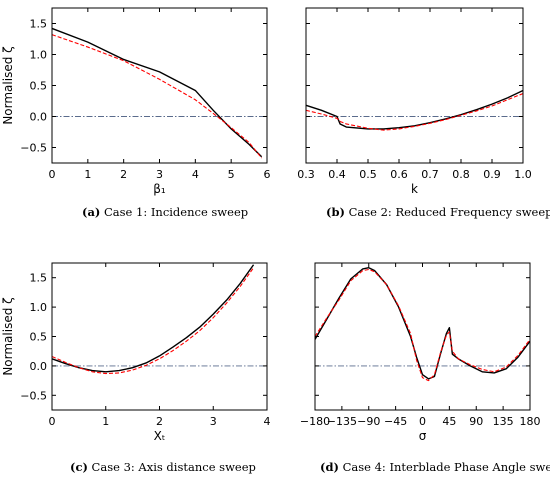  What do you see at coordinates (337, 174) in the screenshot?
I see `x-tick-label: 0.4` at bounding box center [337, 174].